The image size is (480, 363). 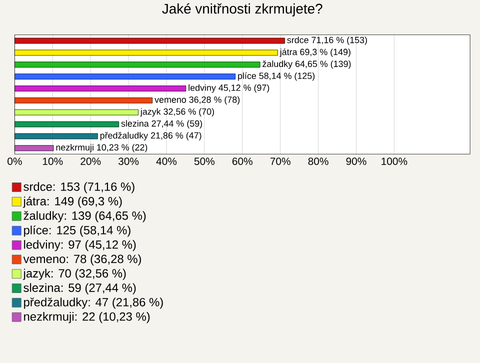 What do you see at coordinates (315, 52) in the screenshot?
I see `data-label: játra 69,3 % (149)` at bounding box center [315, 52].